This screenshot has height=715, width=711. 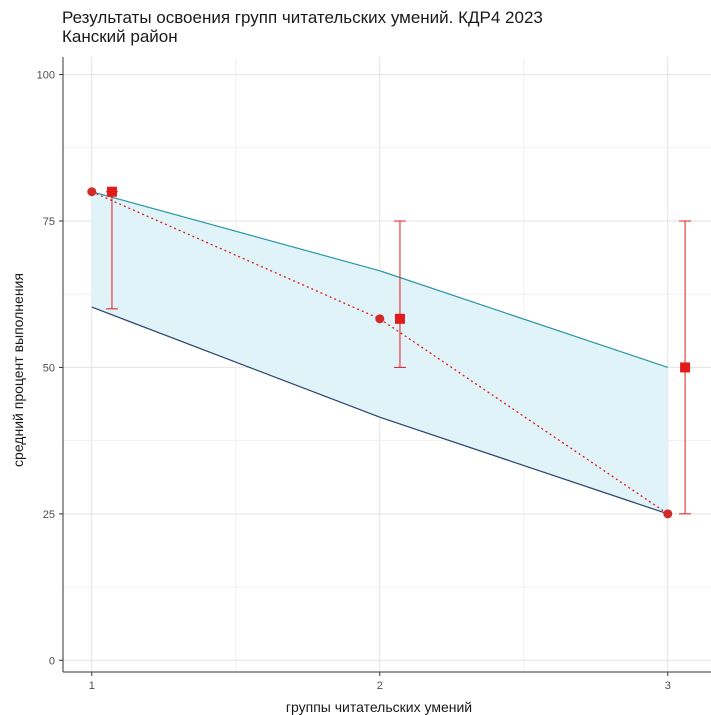 What do you see at coordinates (52, 661) in the screenshot?
I see `y-tick-label: 0` at bounding box center [52, 661].